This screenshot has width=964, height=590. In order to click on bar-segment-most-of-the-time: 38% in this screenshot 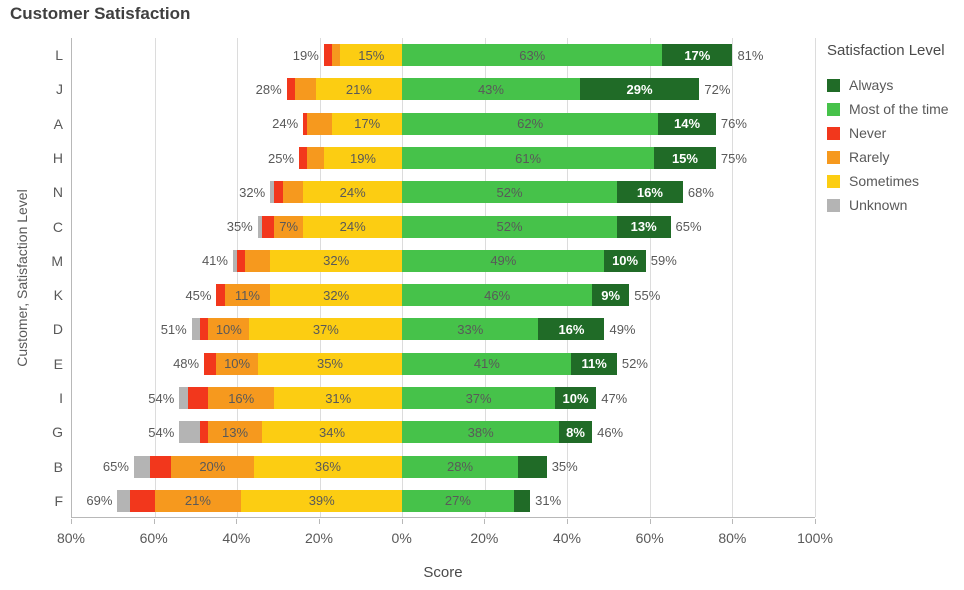, I will do `click(481, 432)`.